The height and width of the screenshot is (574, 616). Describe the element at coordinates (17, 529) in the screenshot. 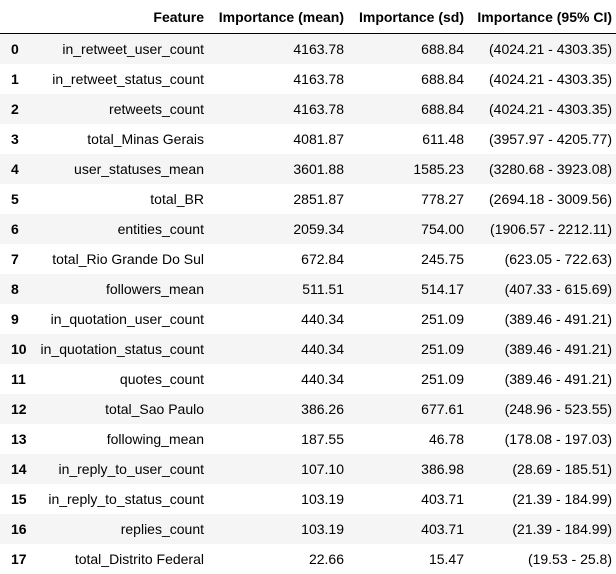

I see `row-index: 16` at that location.